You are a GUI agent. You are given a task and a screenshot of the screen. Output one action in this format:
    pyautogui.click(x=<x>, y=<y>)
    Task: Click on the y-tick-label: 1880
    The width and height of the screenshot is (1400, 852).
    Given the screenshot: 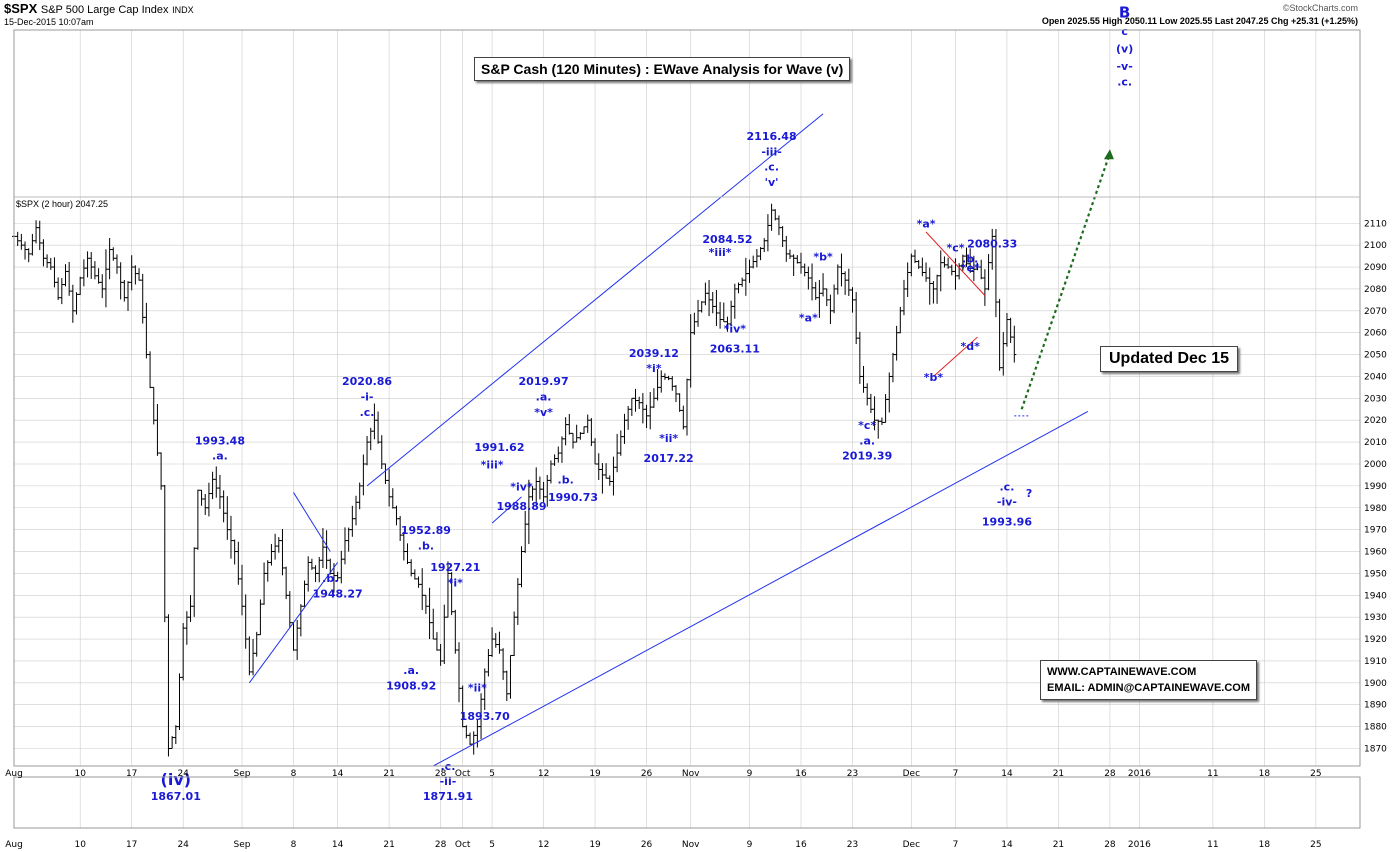 What is the action you would take?
    pyautogui.click(x=1375, y=728)
    